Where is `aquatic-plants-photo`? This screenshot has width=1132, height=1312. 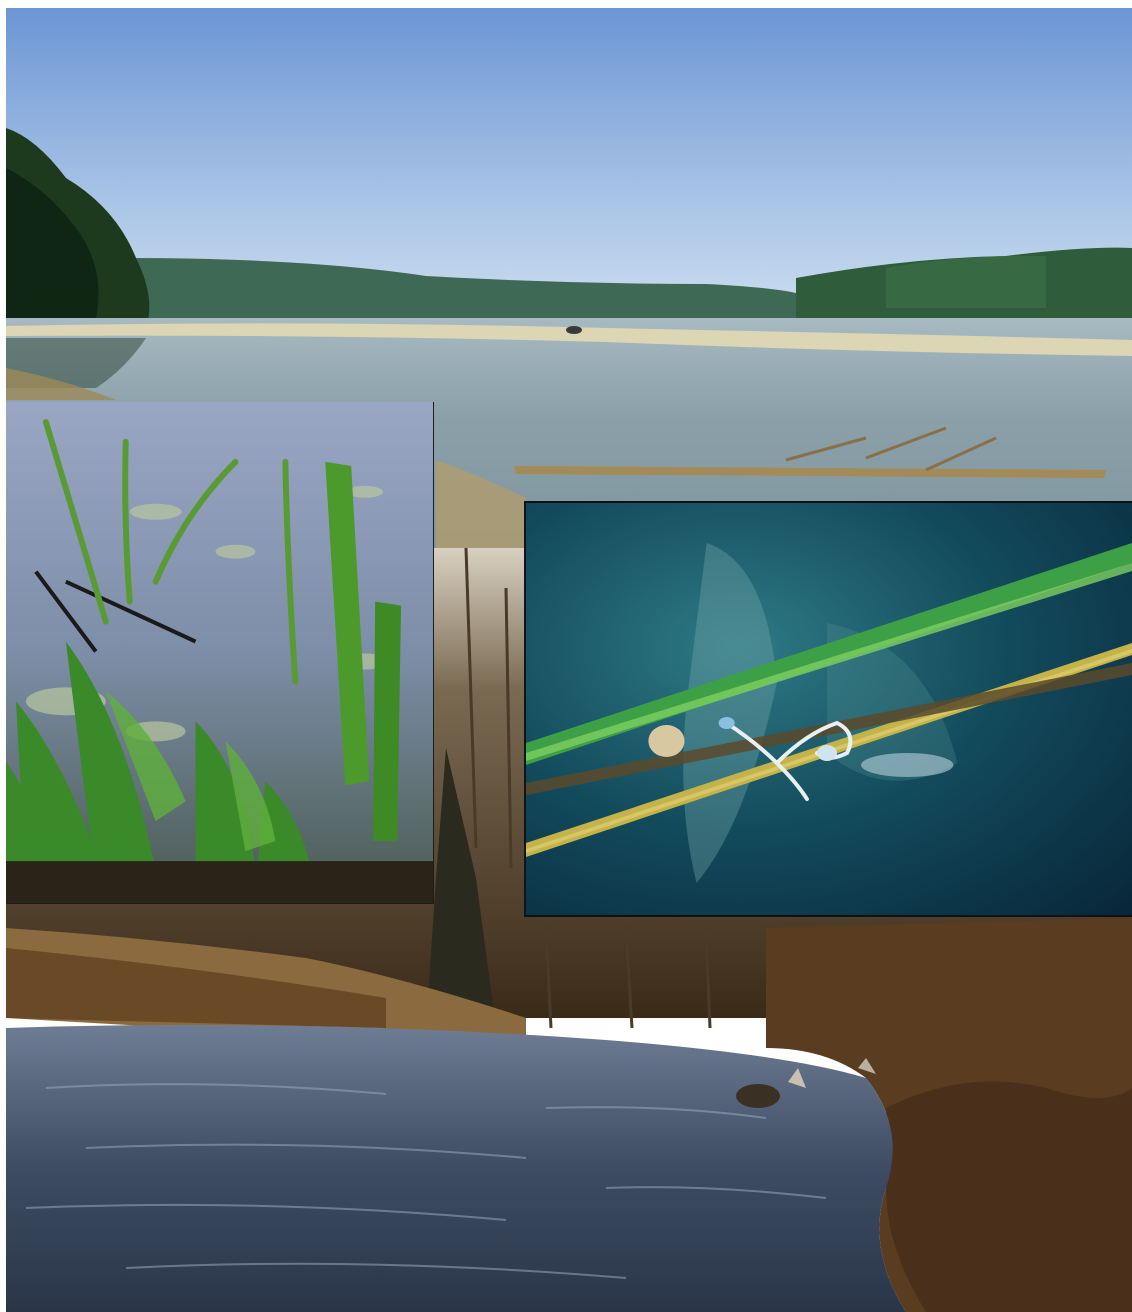
aquatic-plants-photo is located at coordinates (220, 653).